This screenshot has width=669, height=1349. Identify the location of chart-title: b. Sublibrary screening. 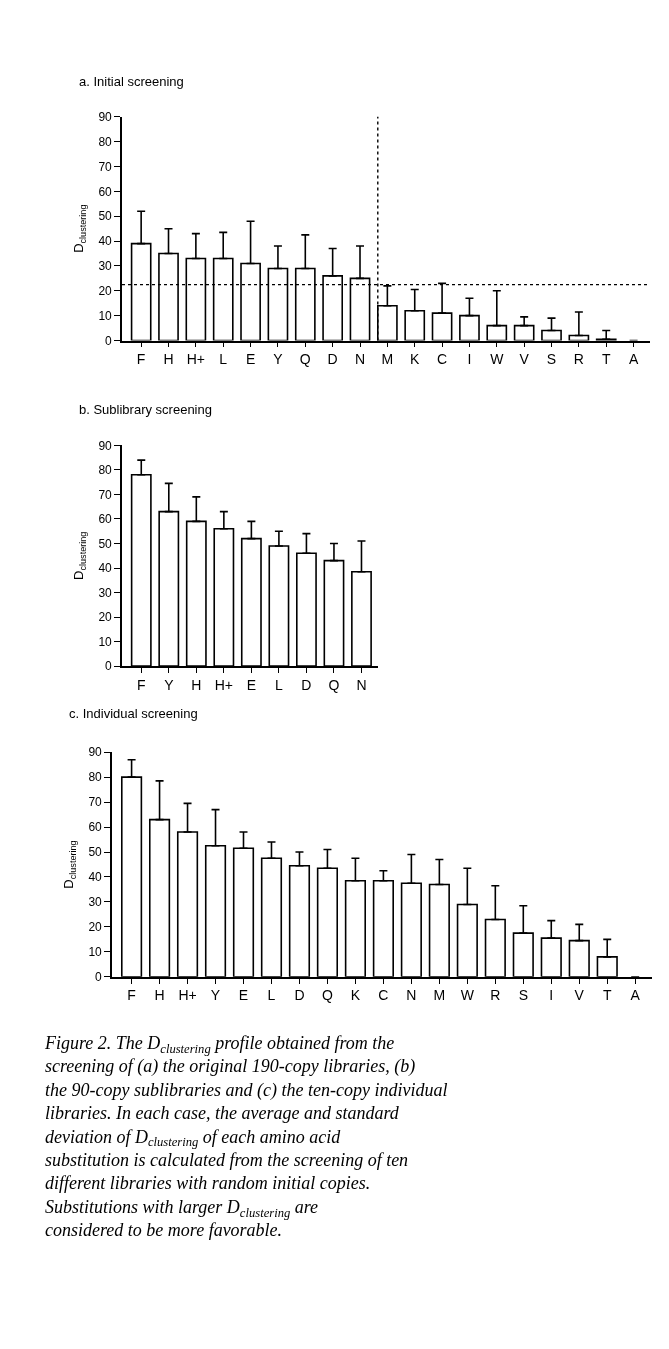
(145, 409).